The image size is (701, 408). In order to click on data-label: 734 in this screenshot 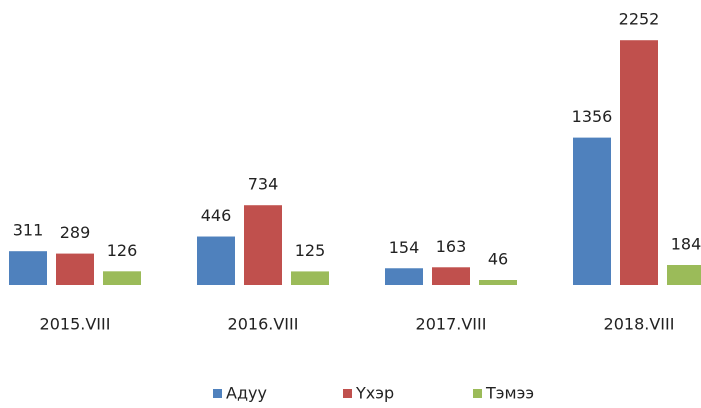, I will do `click(263, 184)`.